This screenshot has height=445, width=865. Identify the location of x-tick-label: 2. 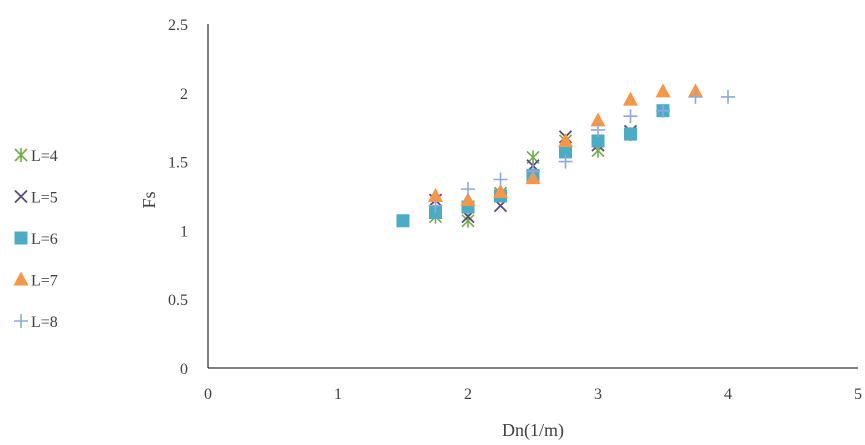
(468, 394).